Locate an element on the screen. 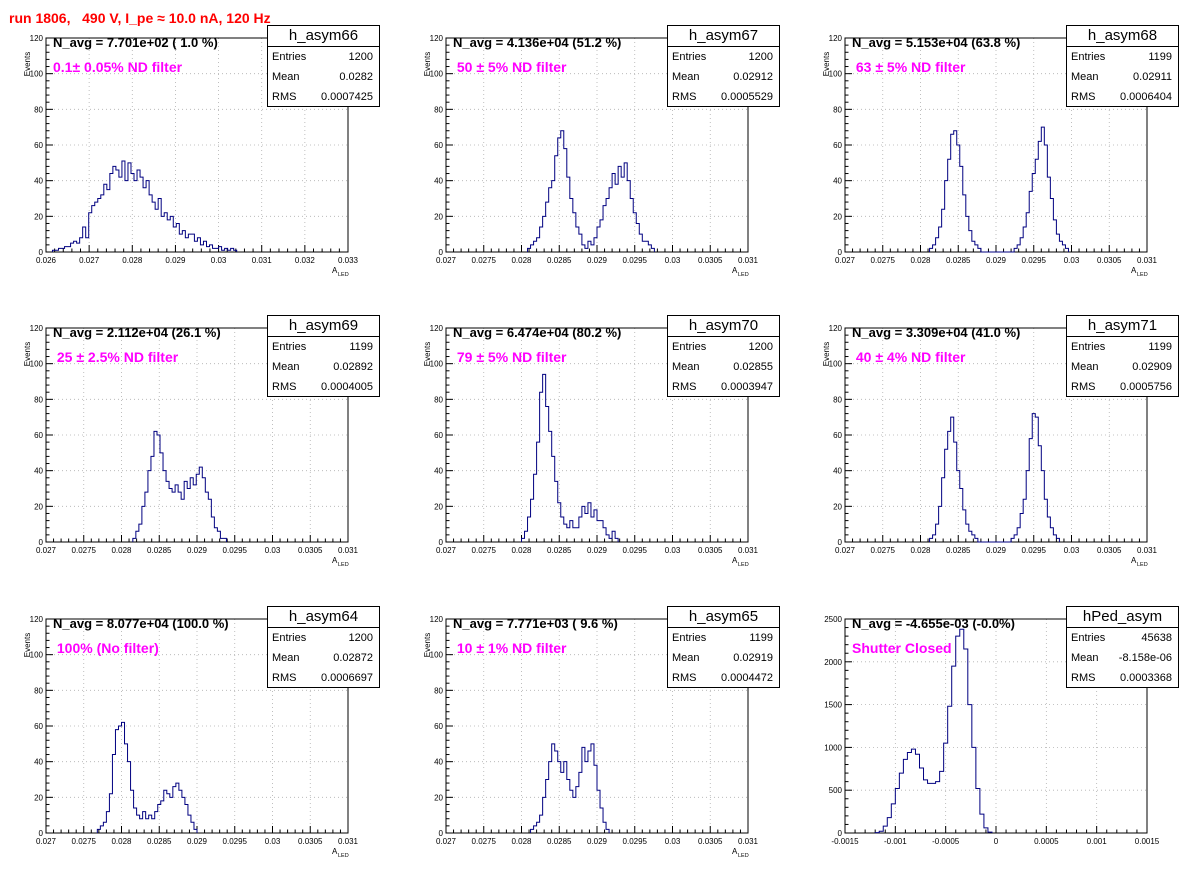  x-tick-label: 0 is located at coordinates (996, 841).